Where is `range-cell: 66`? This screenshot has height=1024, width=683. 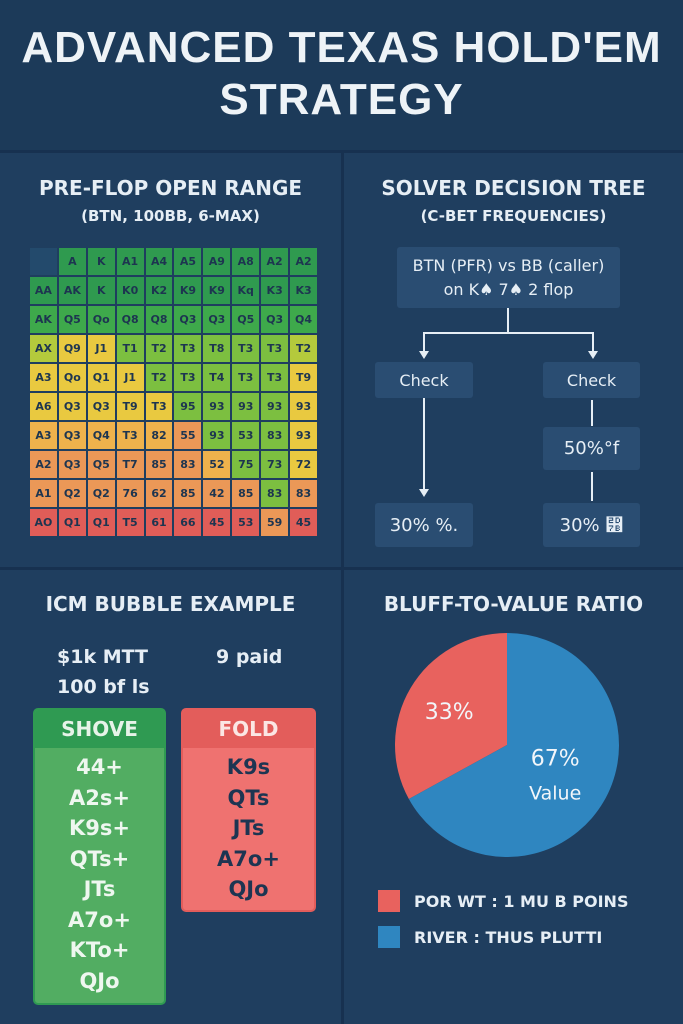 range-cell: 66 is located at coordinates (188, 522).